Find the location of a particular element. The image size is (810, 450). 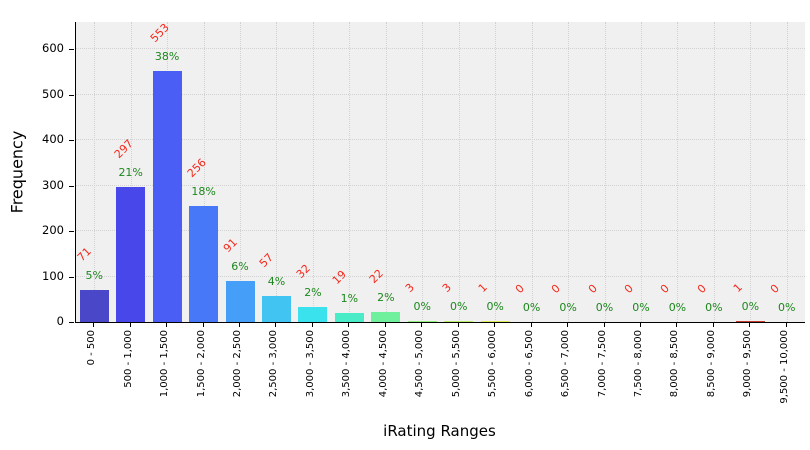

count-label: 1 is located at coordinates (483, 287).